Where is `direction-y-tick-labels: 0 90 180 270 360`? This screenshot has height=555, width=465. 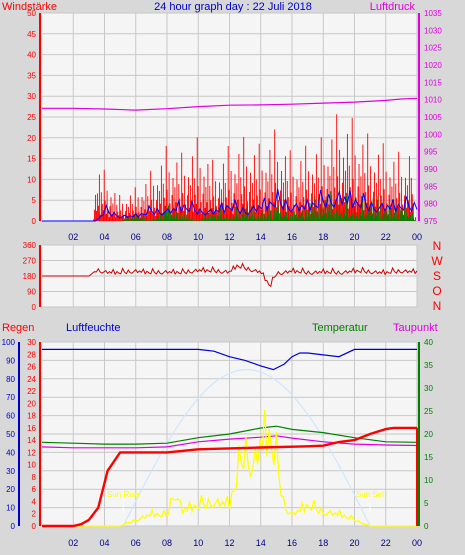 direction-y-tick-labels: 0 90 180 270 360 is located at coordinates (30, 276).